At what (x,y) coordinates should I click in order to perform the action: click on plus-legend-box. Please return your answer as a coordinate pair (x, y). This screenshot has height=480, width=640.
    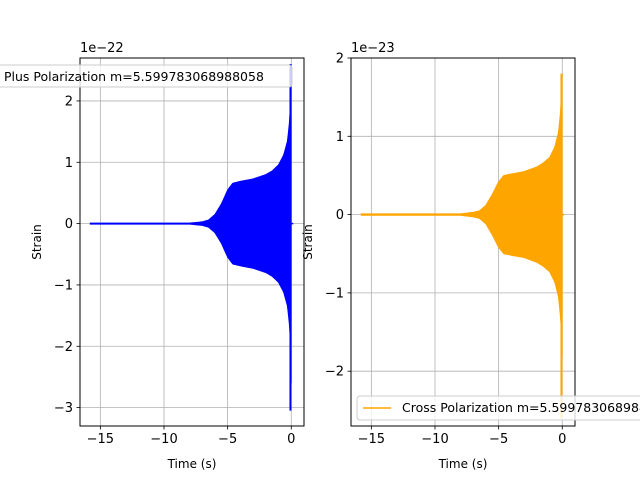
    Looking at the image, I should click on (146, 76).